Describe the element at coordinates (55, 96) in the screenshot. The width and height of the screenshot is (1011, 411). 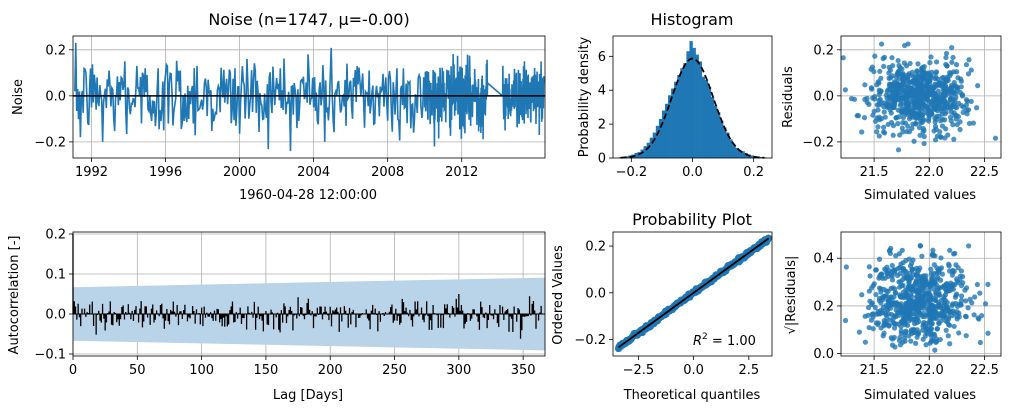
I see `noise-ytick-label: 0.0` at that location.